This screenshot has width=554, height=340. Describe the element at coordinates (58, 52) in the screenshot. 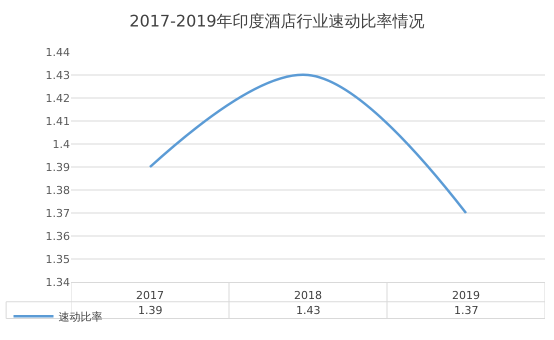

I see `y-tick-label: 1.44` at that location.